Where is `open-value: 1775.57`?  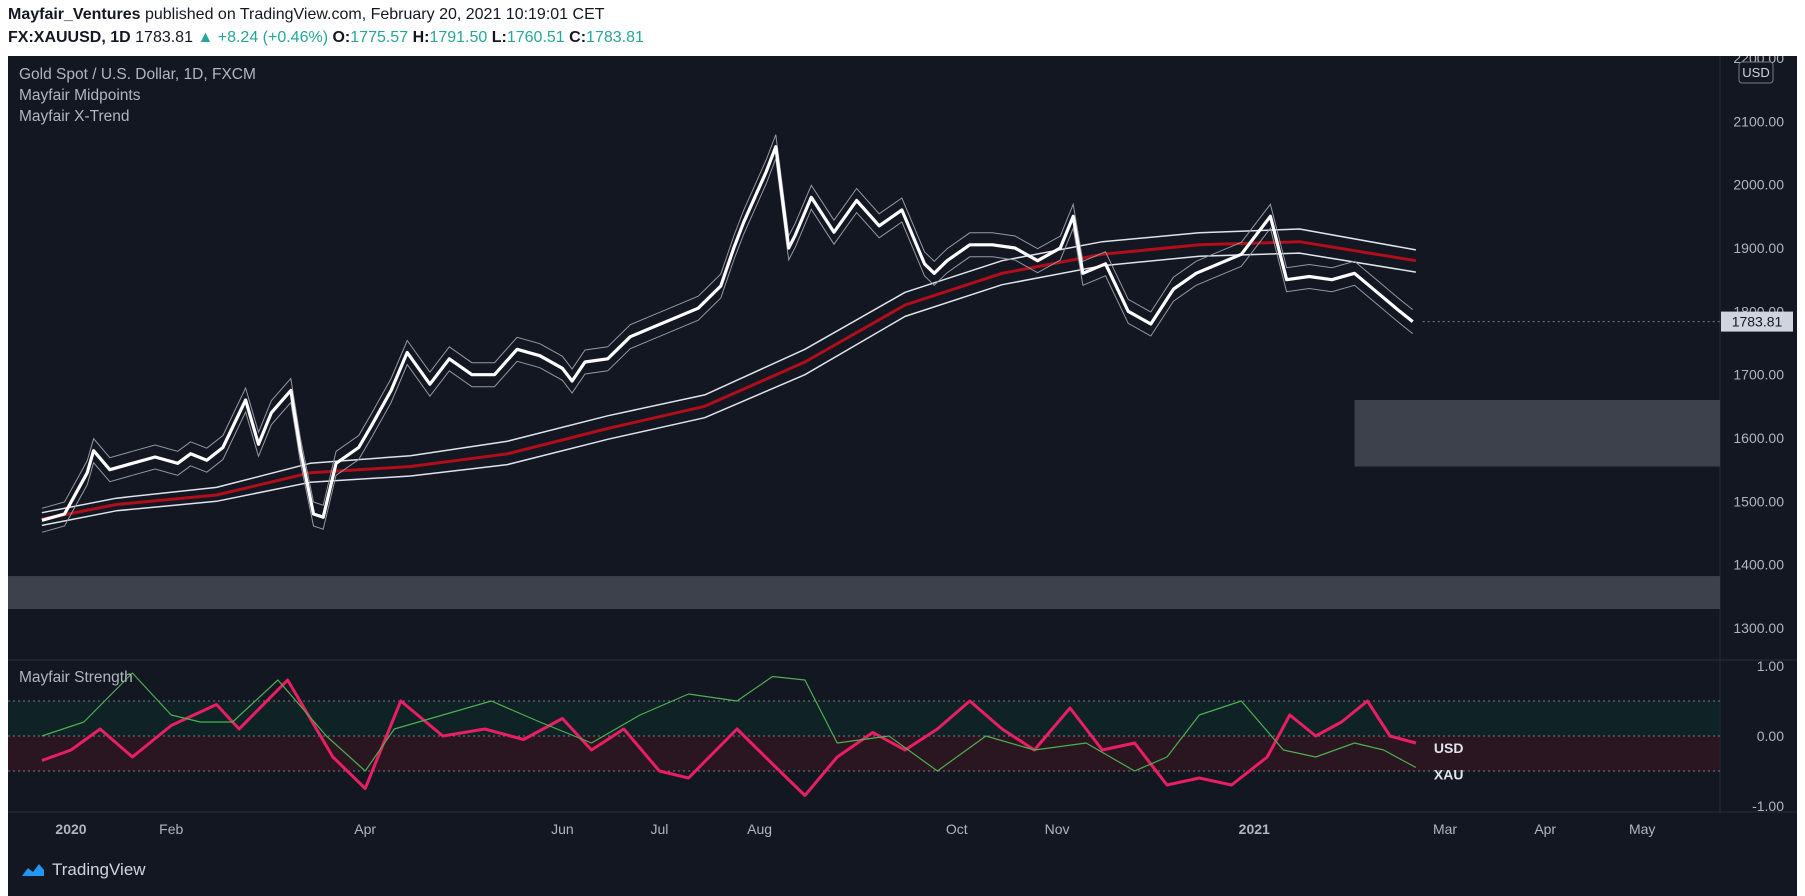
open-value: 1775.57 is located at coordinates (379, 37).